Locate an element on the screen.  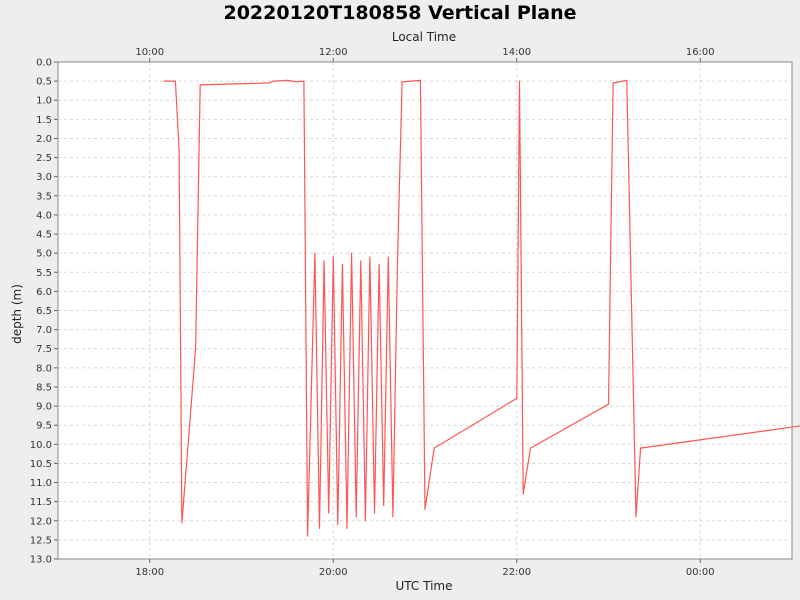
y-tick-label: 10.5 is located at coordinates (41, 464).